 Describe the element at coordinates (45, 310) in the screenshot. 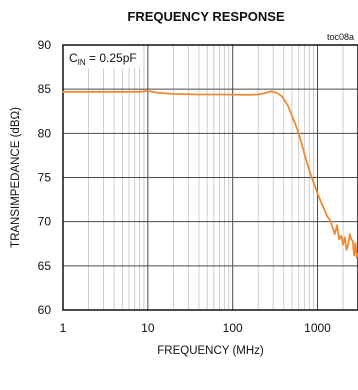

I see `y-tick-label: 60` at that location.